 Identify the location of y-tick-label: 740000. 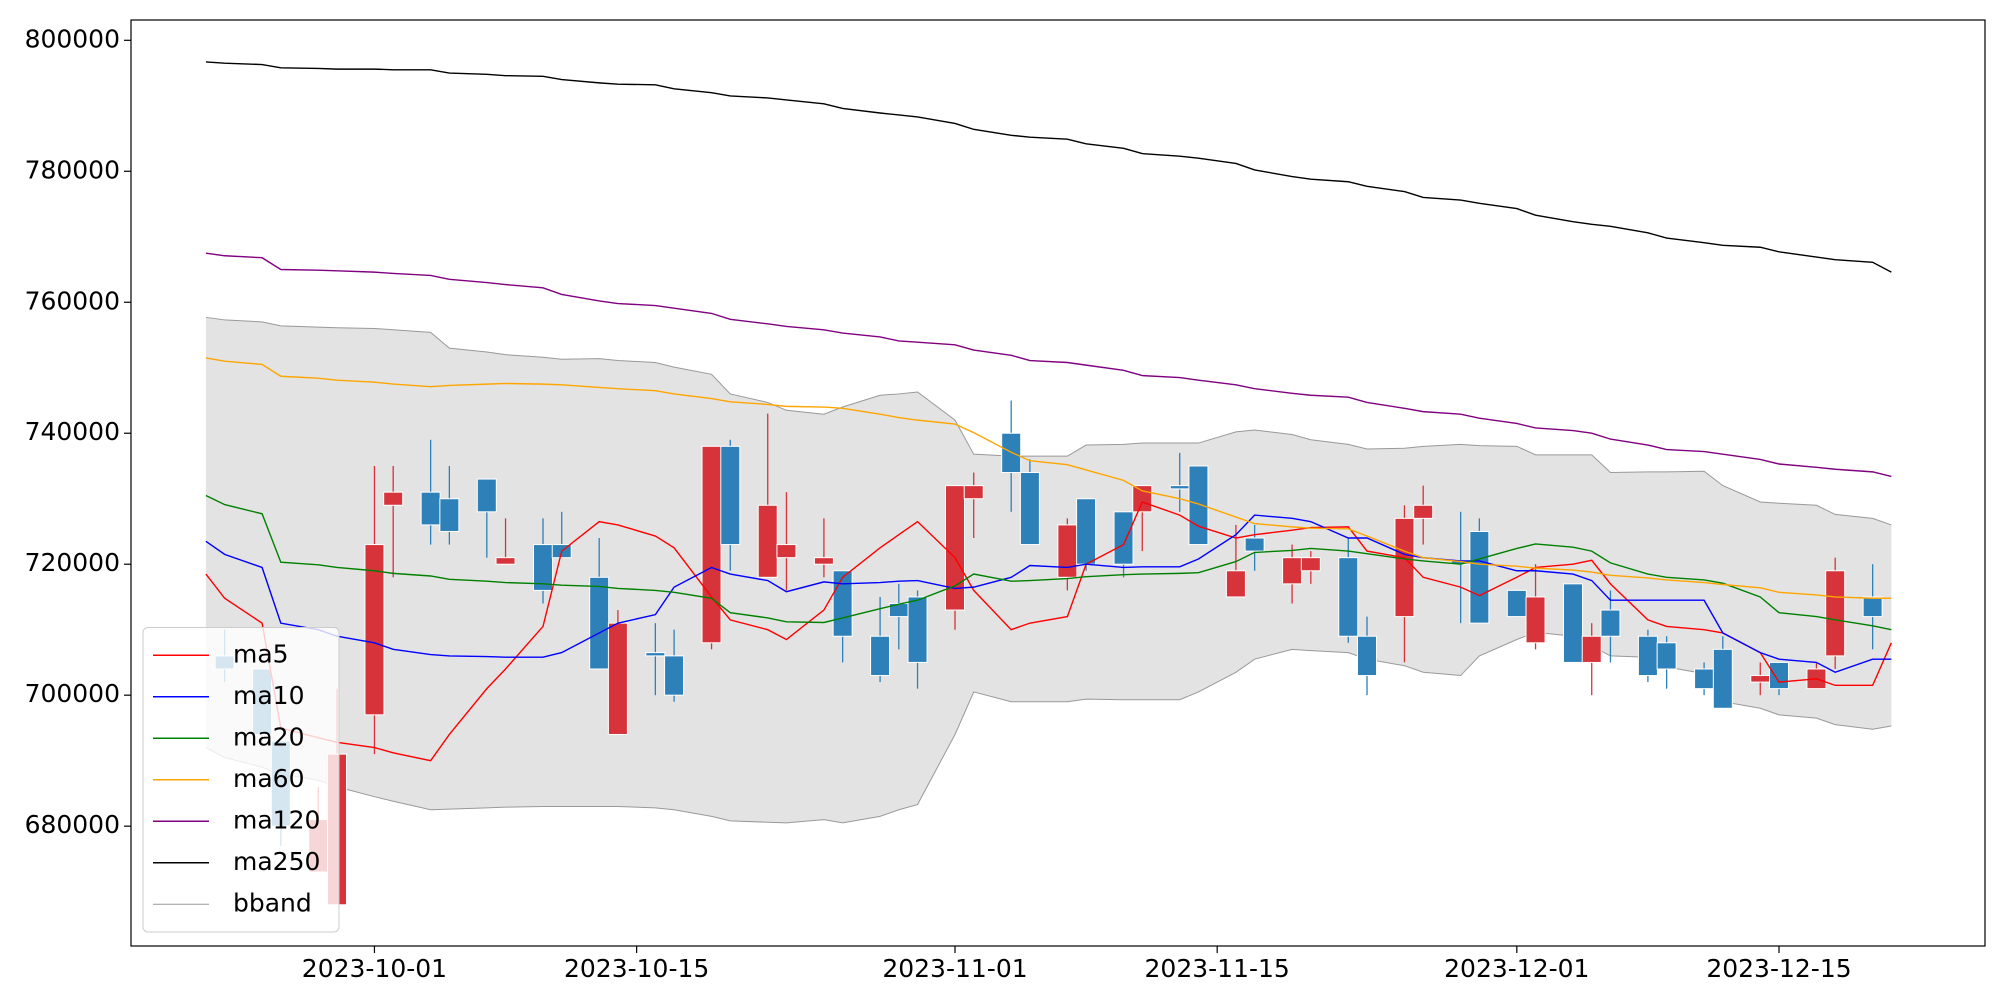
(72, 431).